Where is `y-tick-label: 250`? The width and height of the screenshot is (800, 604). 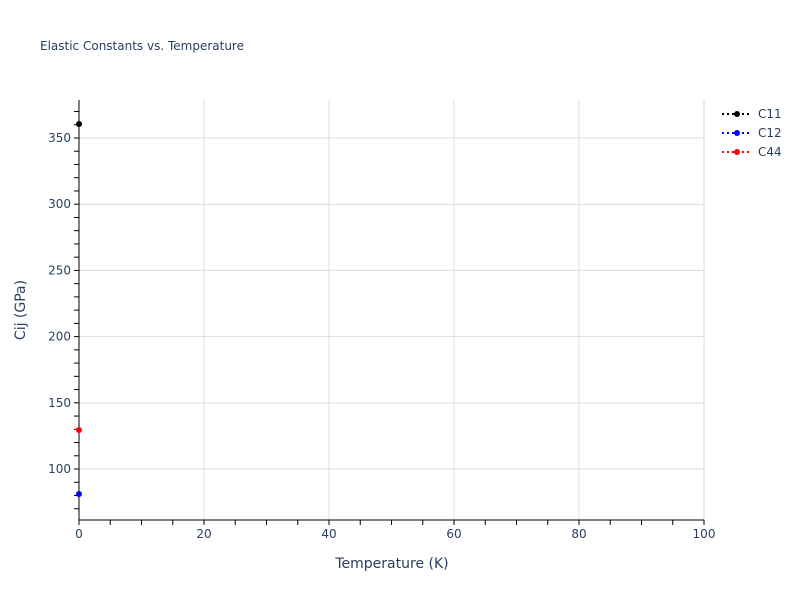
y-tick-label: 250 is located at coordinates (59, 270).